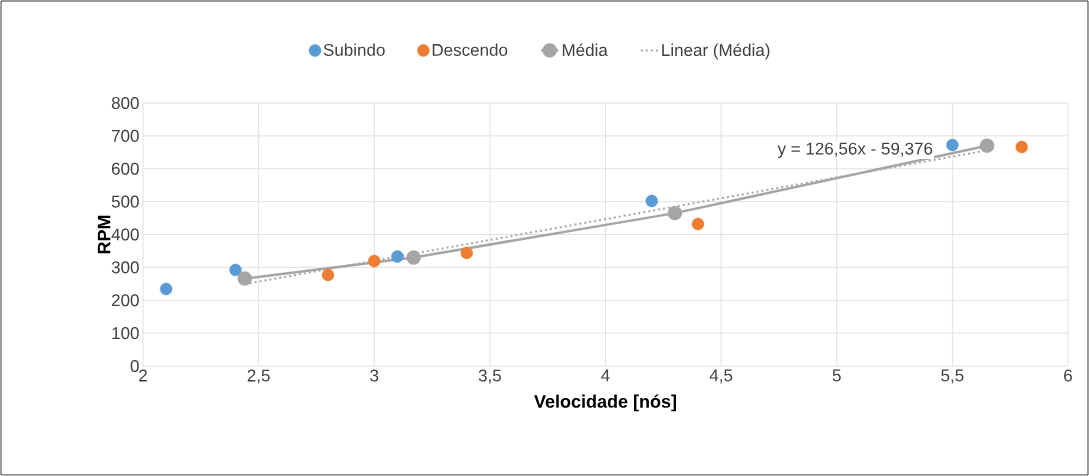  Describe the element at coordinates (605, 375) in the screenshot. I see `x-tick-label: 4` at that location.